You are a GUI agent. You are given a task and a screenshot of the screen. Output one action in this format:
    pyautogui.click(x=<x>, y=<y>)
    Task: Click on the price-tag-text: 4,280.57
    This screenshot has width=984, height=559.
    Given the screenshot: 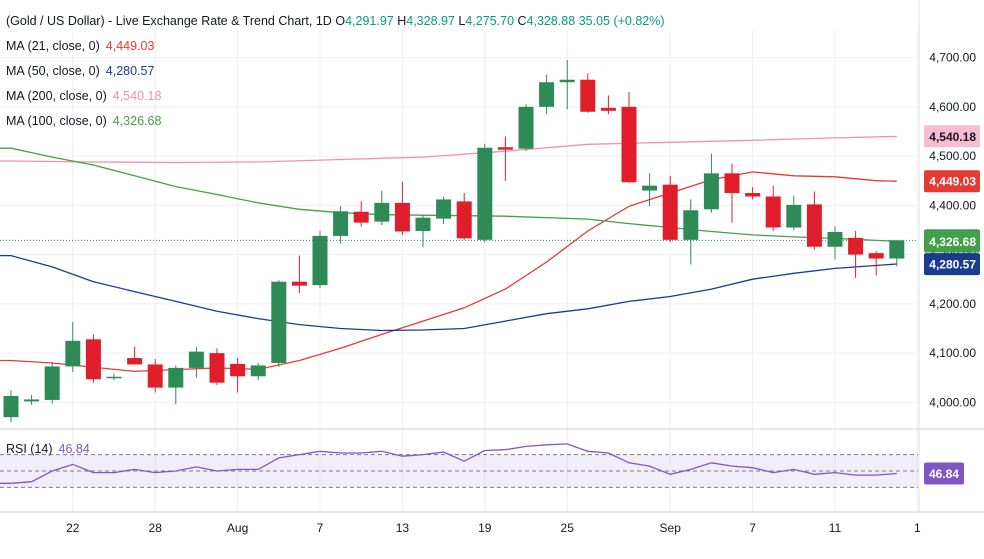 What is the action you would take?
    pyautogui.click(x=952, y=265)
    